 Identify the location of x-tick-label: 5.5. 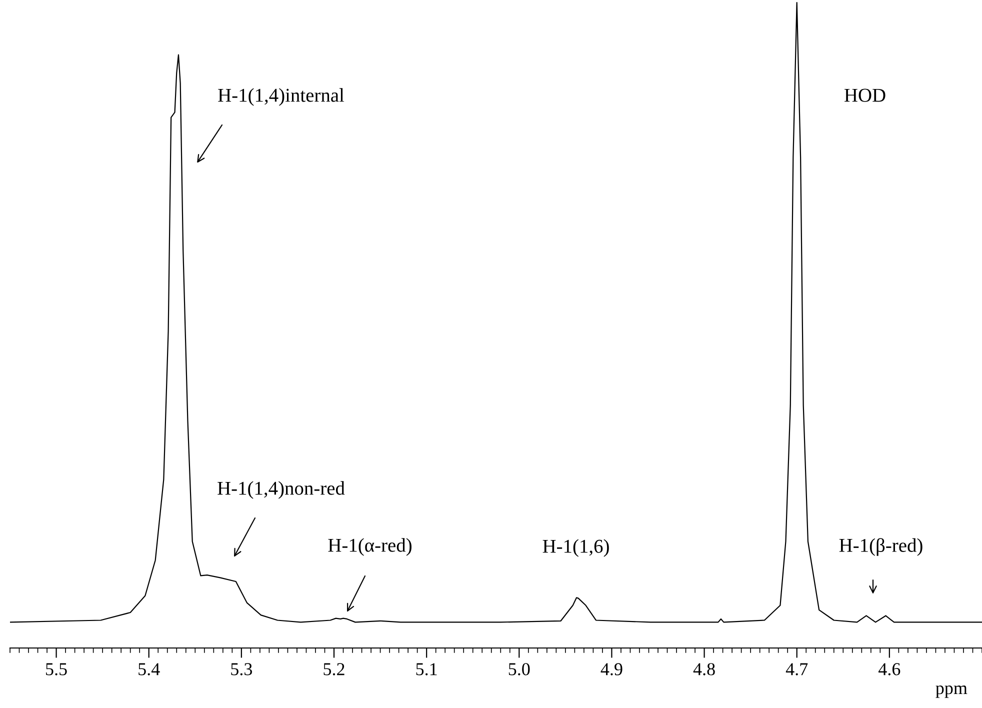
(56, 669).